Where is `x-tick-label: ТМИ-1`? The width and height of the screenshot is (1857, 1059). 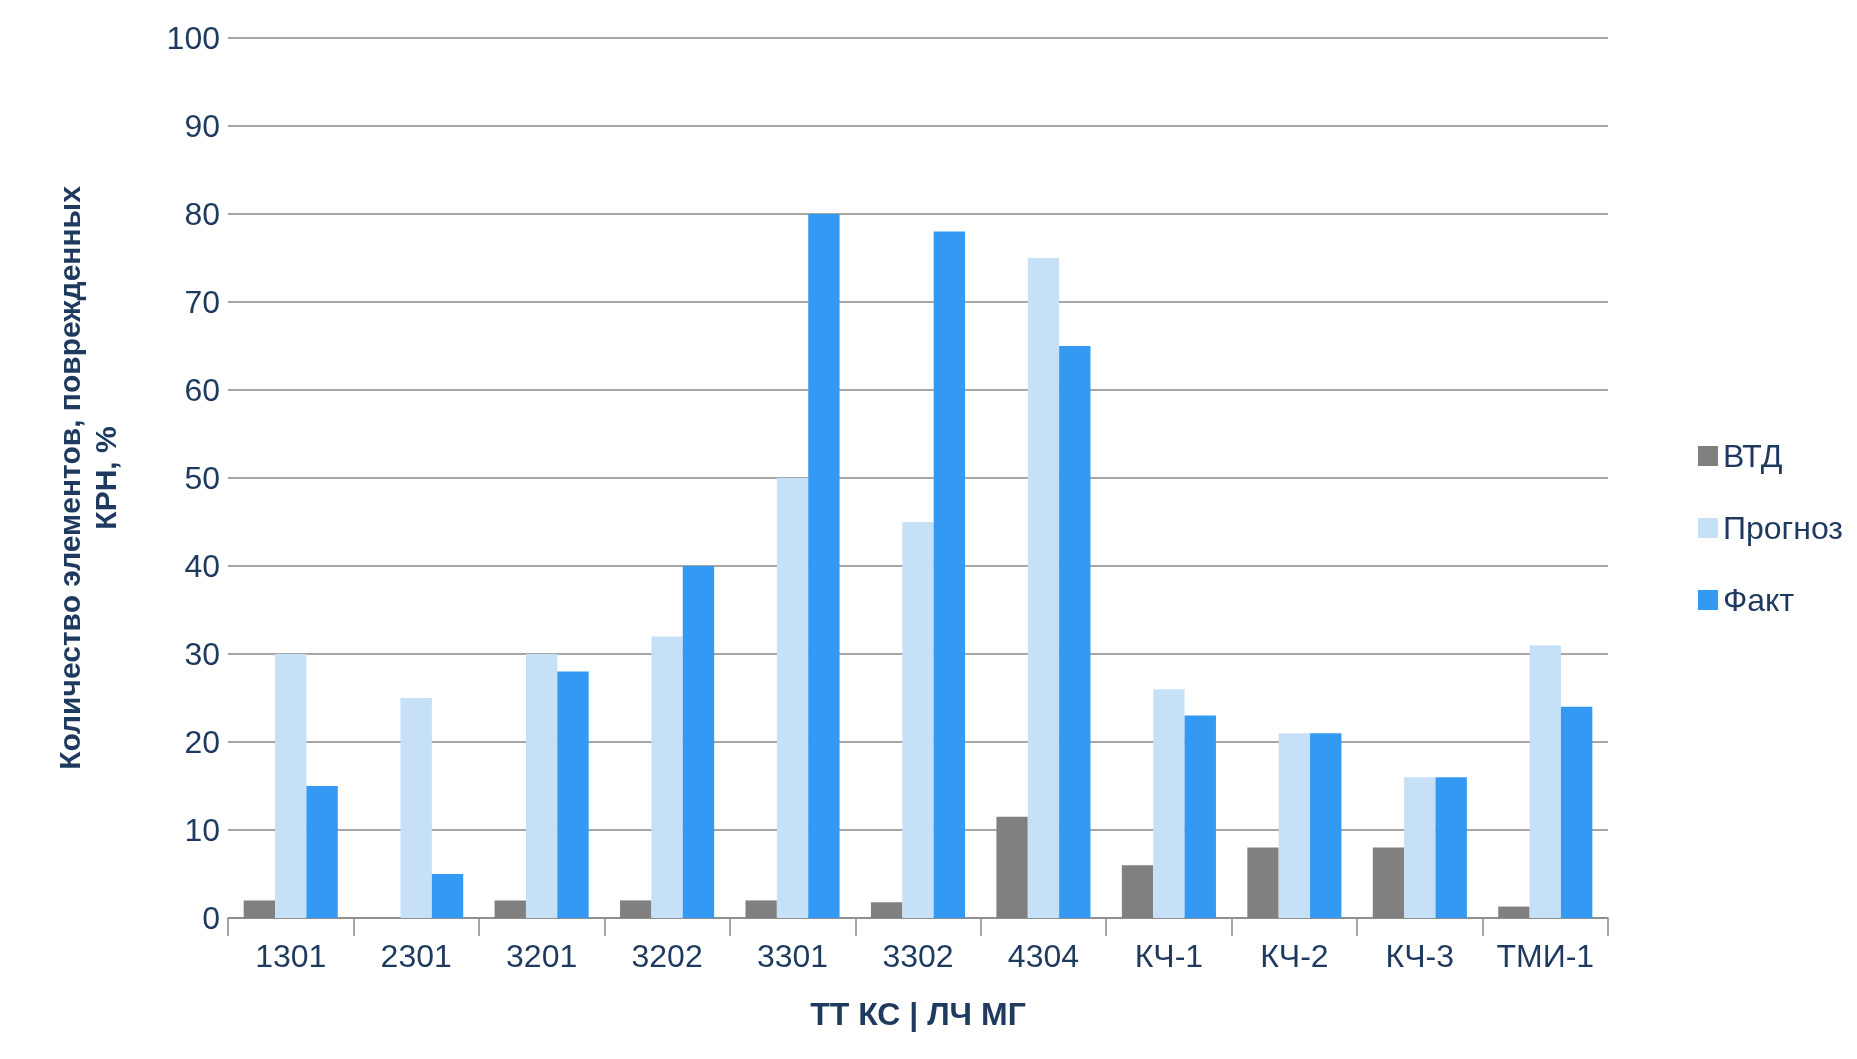
x-tick-label: ТМИ-1 is located at coordinates (1545, 956).